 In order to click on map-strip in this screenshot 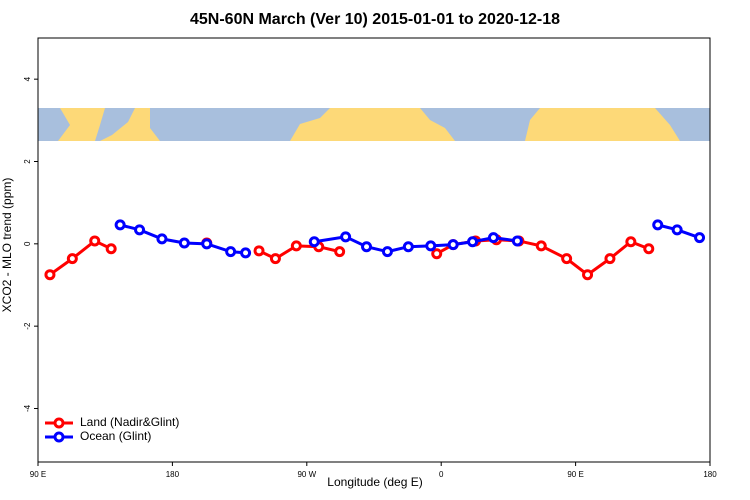, I will do `click(374, 124)`.